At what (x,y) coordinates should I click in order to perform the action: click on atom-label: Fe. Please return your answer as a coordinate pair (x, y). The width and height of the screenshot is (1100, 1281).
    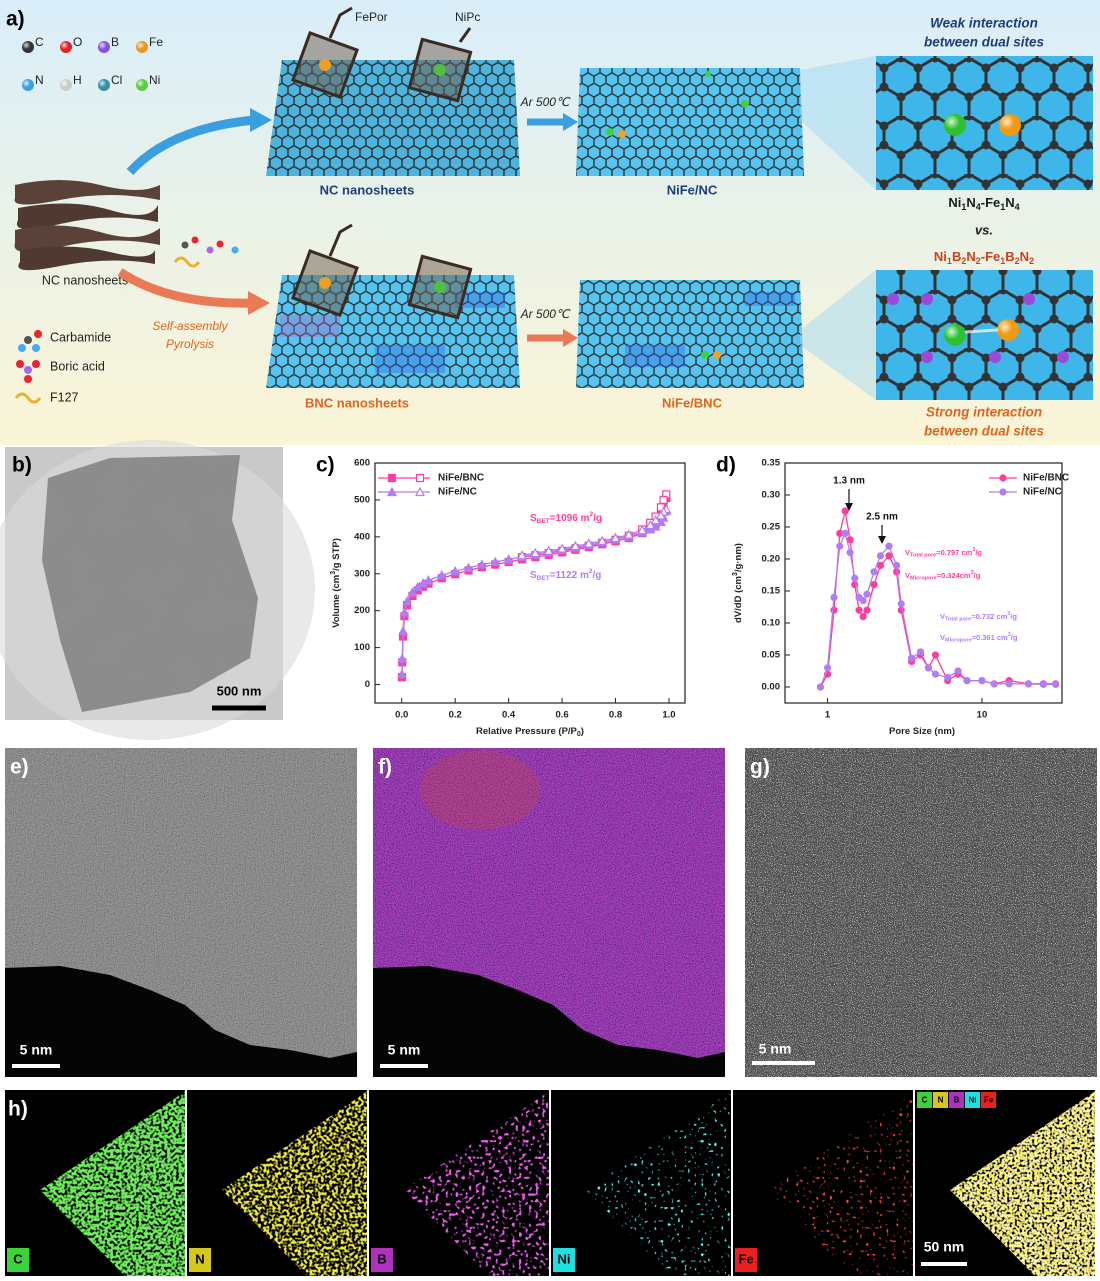
    Looking at the image, I should click on (156, 42).